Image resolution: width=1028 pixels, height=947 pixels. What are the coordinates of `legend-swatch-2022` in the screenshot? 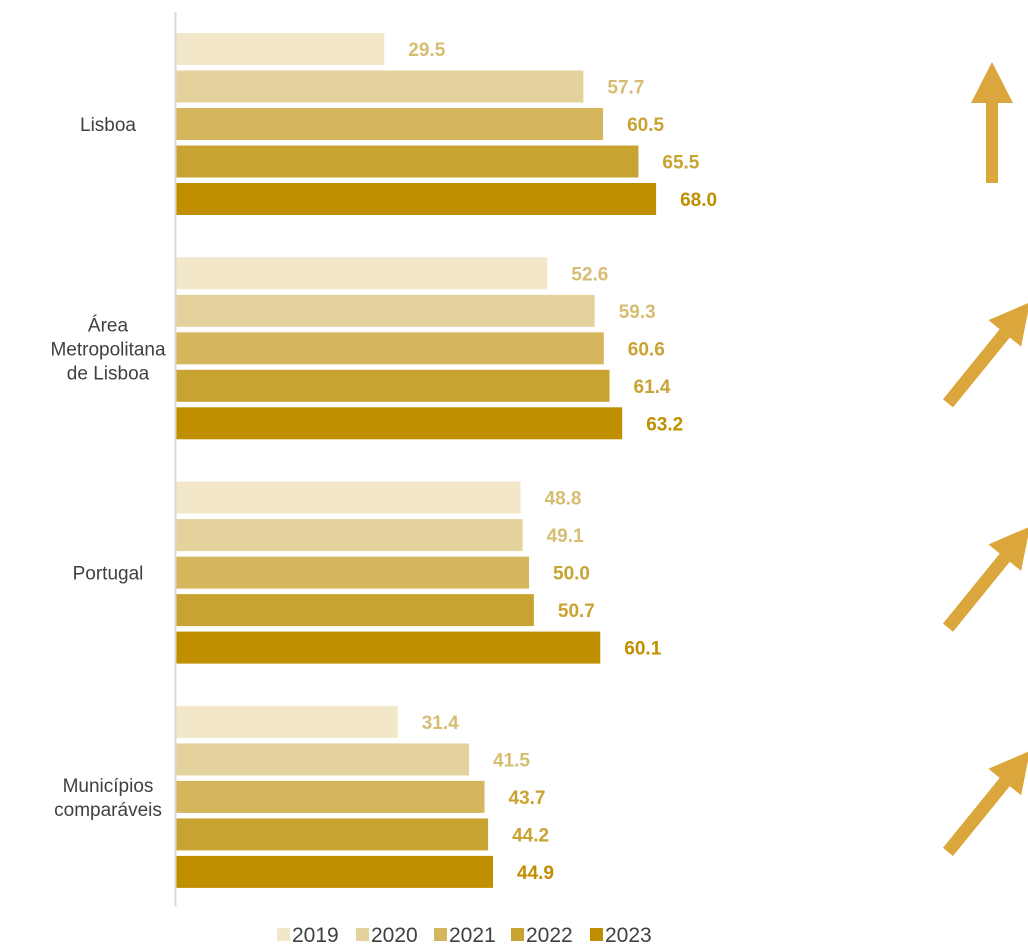 It's located at (517, 934).